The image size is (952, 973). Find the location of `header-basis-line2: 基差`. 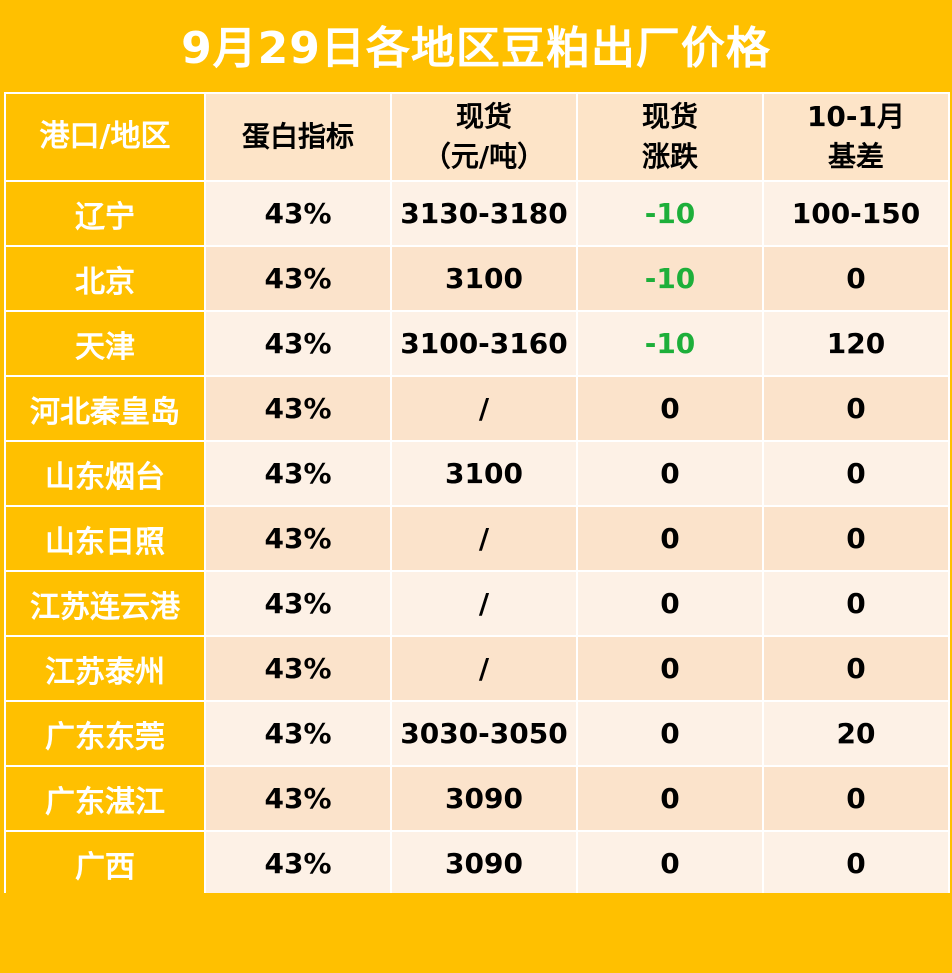

header-basis-line2: 基差 is located at coordinates (855, 156).